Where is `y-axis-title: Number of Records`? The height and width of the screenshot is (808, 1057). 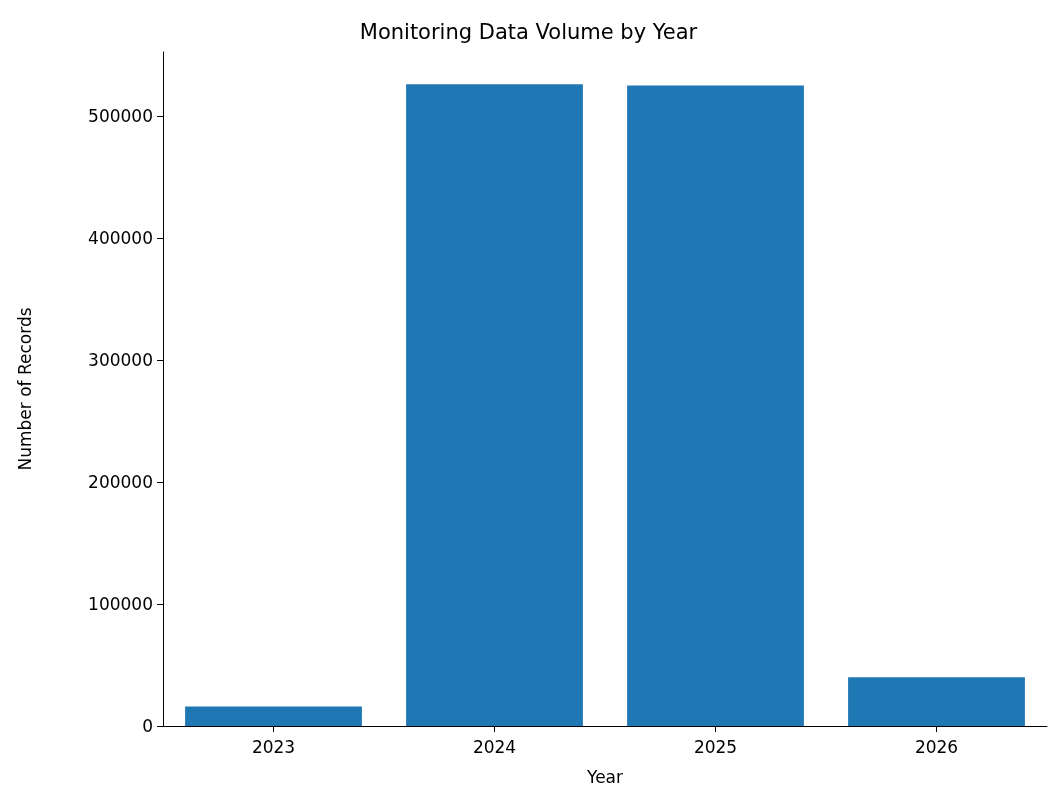
y-axis-title: Number of Records is located at coordinates (24, 389).